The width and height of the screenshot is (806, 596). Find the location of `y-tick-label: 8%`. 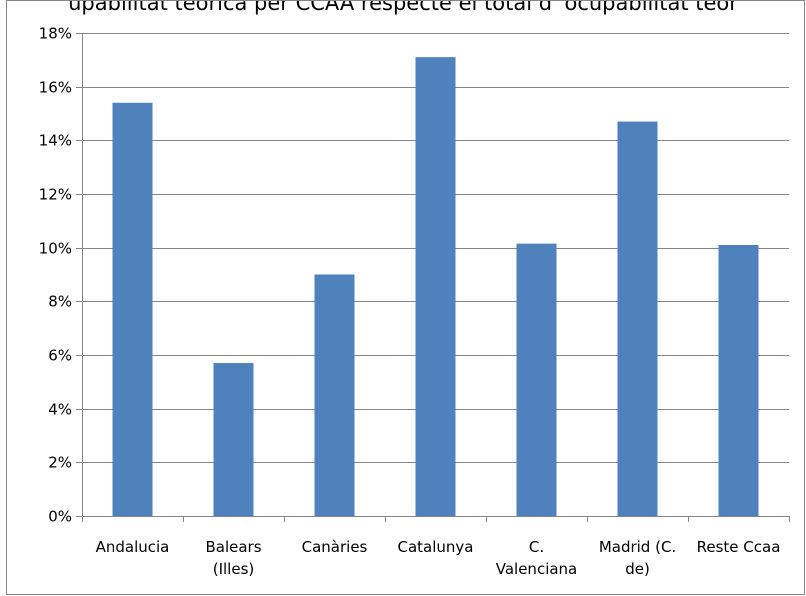

y-tick-label: 8% is located at coordinates (60, 302).